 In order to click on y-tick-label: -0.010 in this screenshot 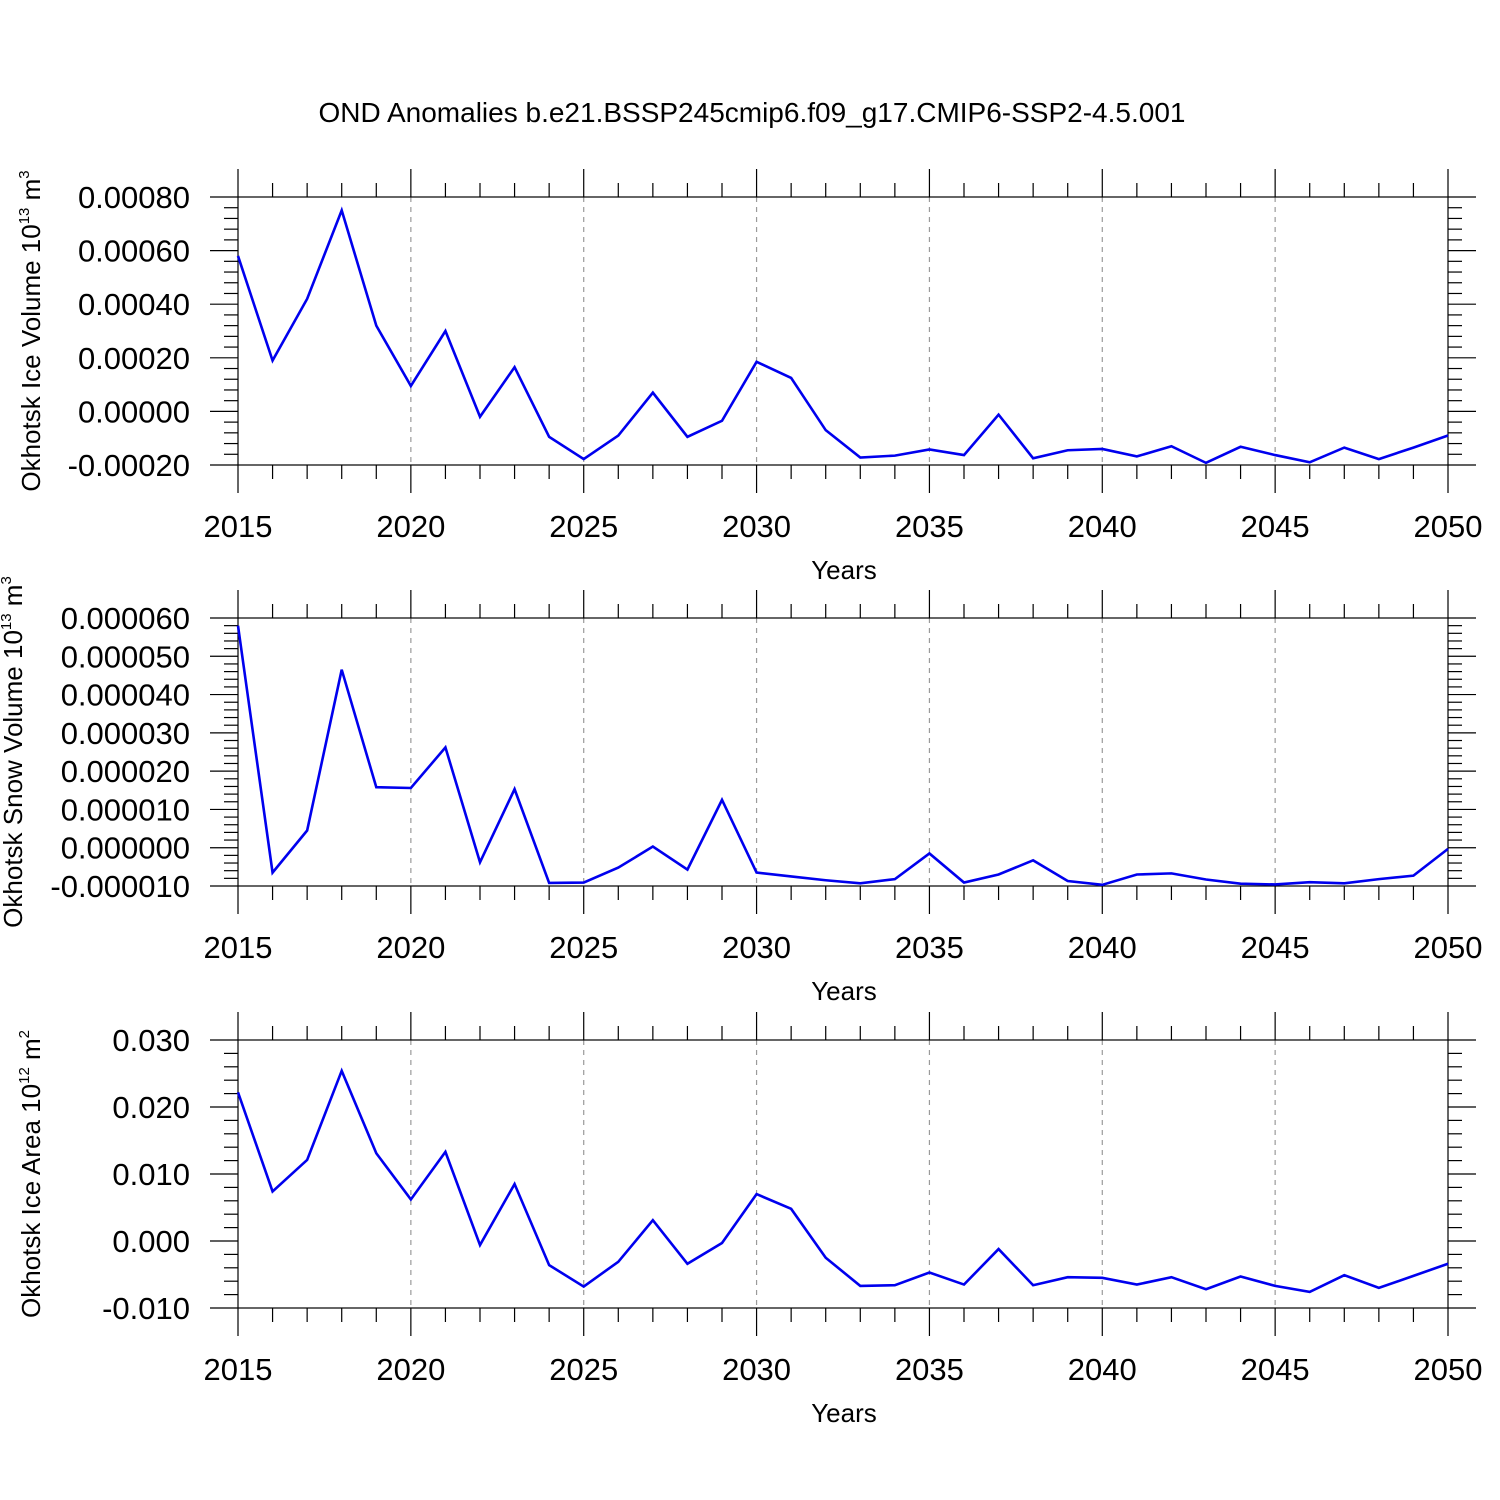, I will do `click(146, 1308)`.